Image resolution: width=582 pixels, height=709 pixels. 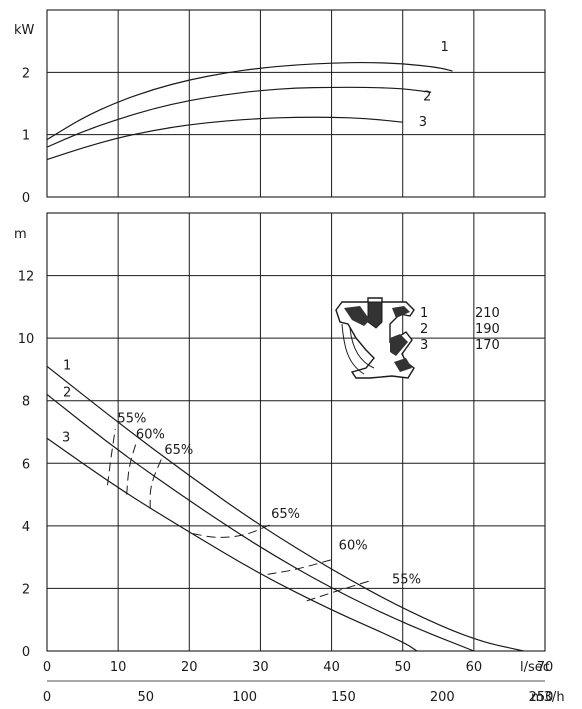 I want to click on x-tick-m3h: 150, so click(x=343, y=697).